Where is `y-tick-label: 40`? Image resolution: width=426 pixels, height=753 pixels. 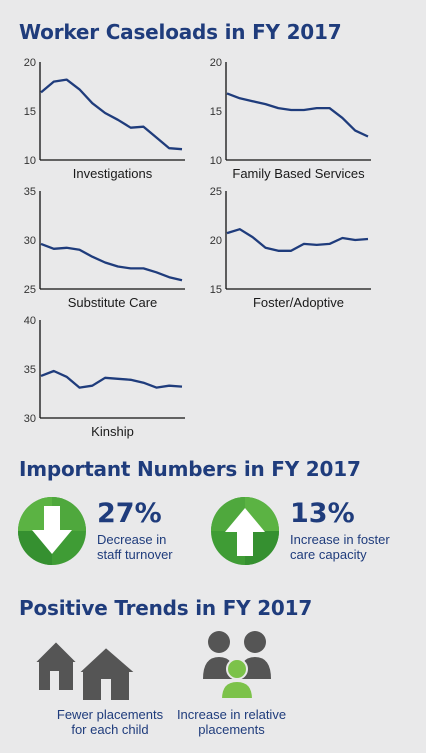
y-tick-label: 40 is located at coordinates (30, 321).